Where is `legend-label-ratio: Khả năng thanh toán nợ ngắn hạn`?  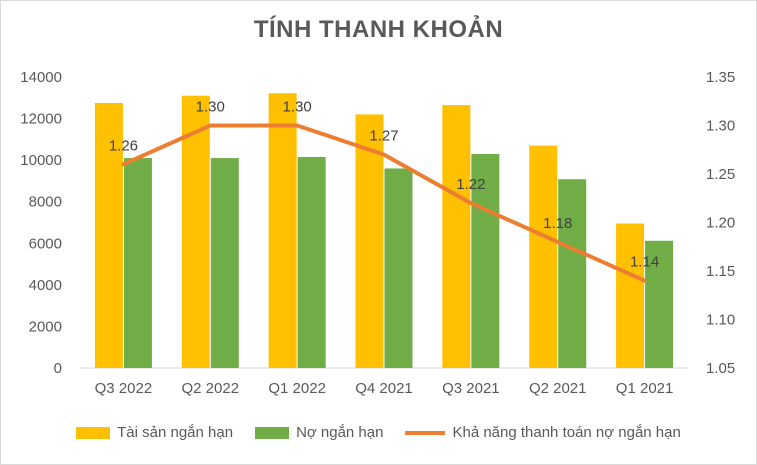 legend-label-ratio: Khả năng thanh toán nợ ngắn hạn is located at coordinates (566, 432).